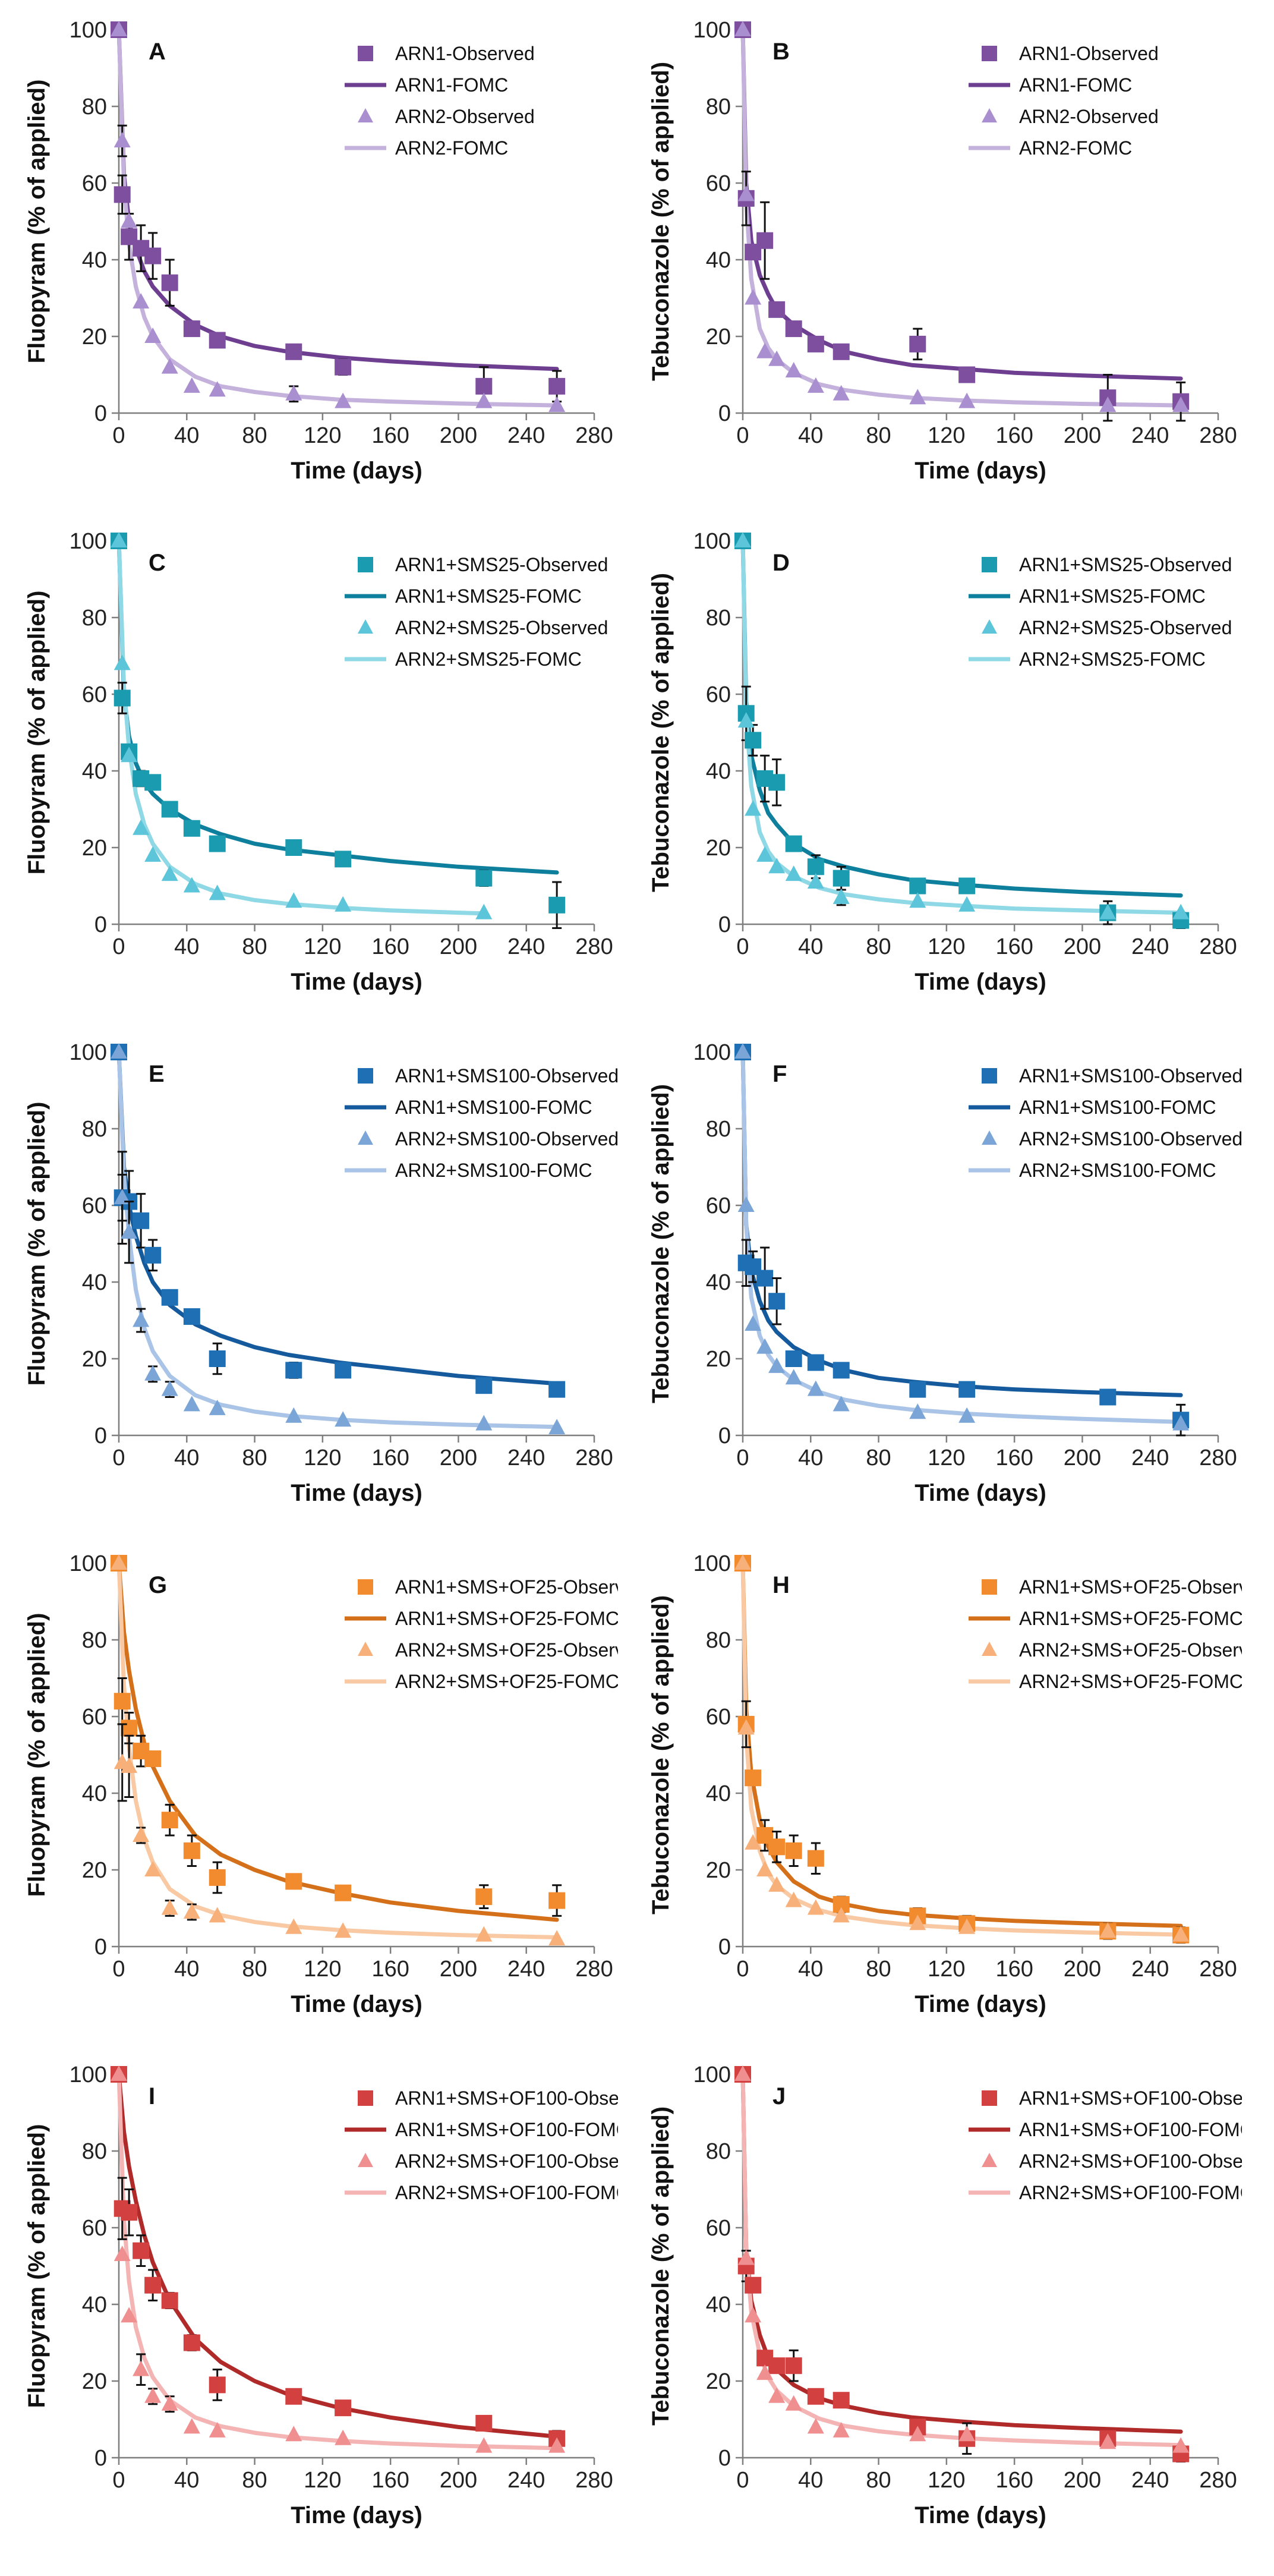 The width and height of the screenshot is (1274, 2576). I want to click on legend-label-arn1-sms25-observed: ARN1+SMS25-Observed, so click(501, 564).